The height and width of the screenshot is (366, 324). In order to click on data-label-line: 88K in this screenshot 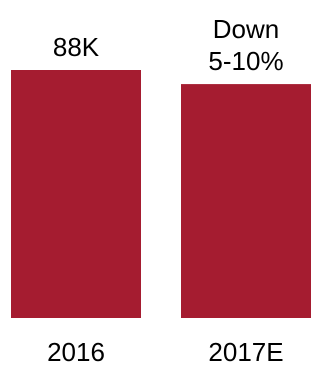, I will do `click(76, 47)`.